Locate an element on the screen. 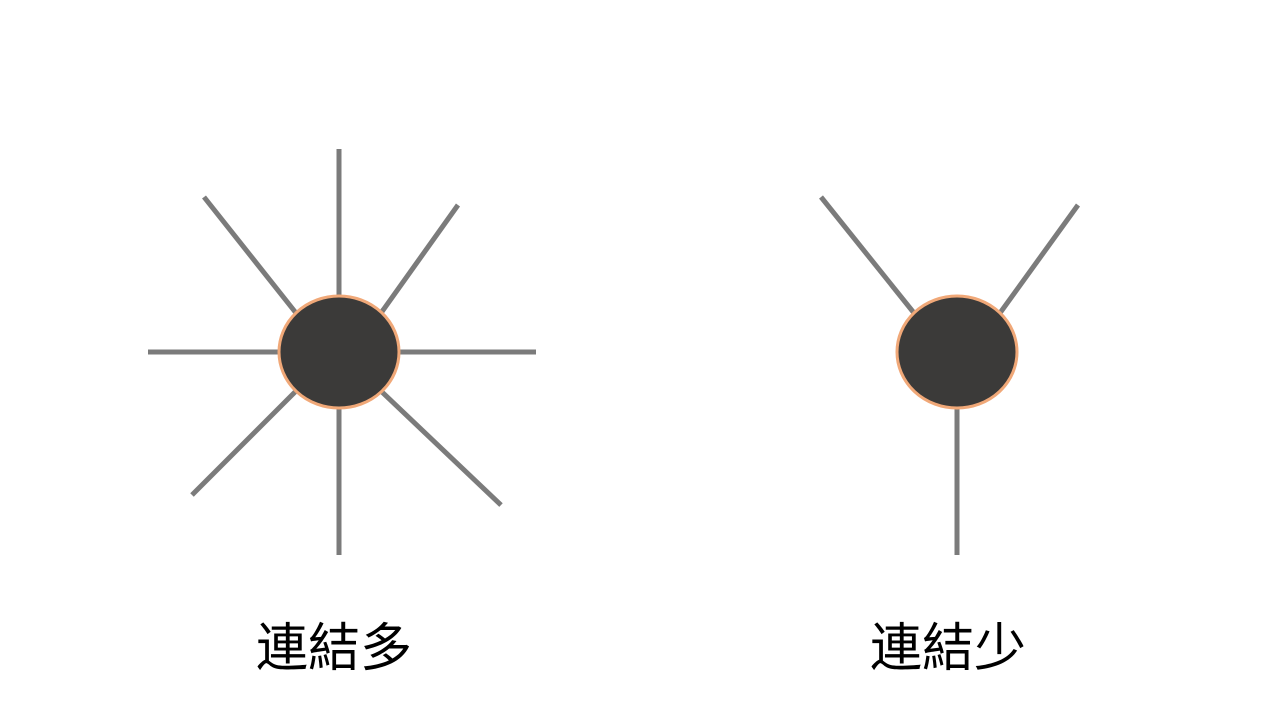 This screenshot has width=1280, height=720. right-node-circle is located at coordinates (957, 352).